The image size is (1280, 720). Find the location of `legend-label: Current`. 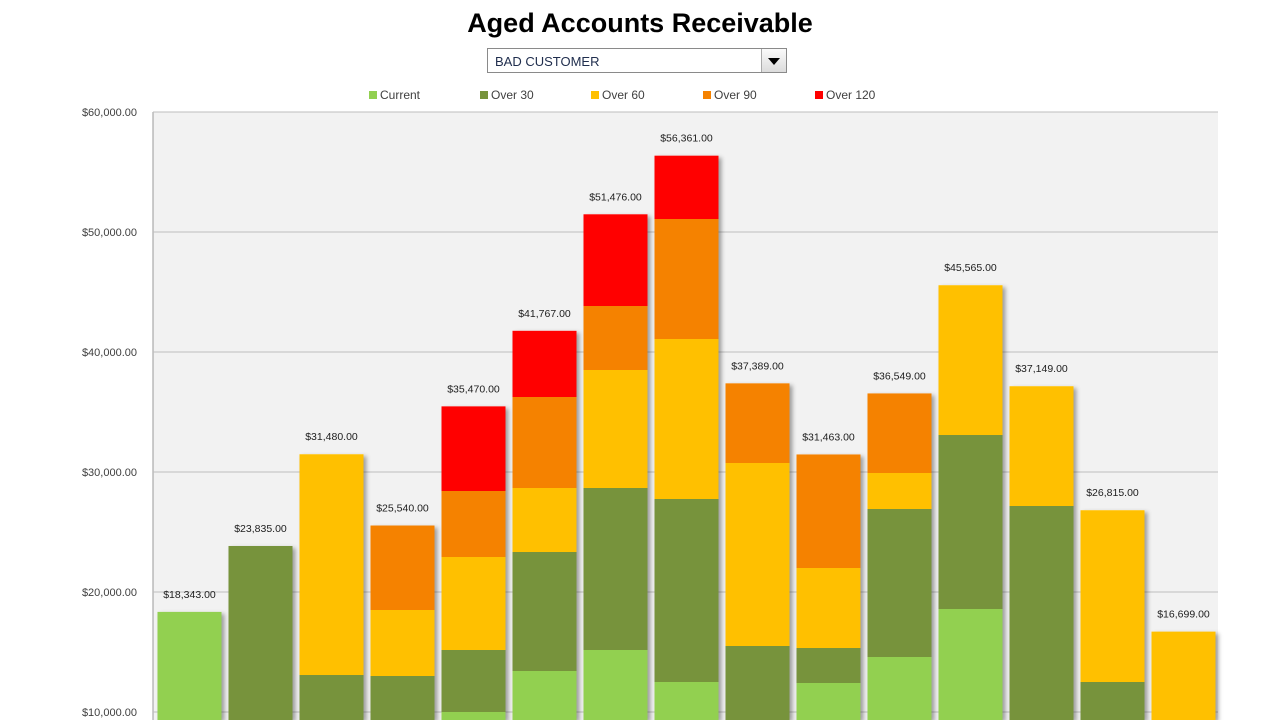

legend-label: Current is located at coordinates (400, 95).